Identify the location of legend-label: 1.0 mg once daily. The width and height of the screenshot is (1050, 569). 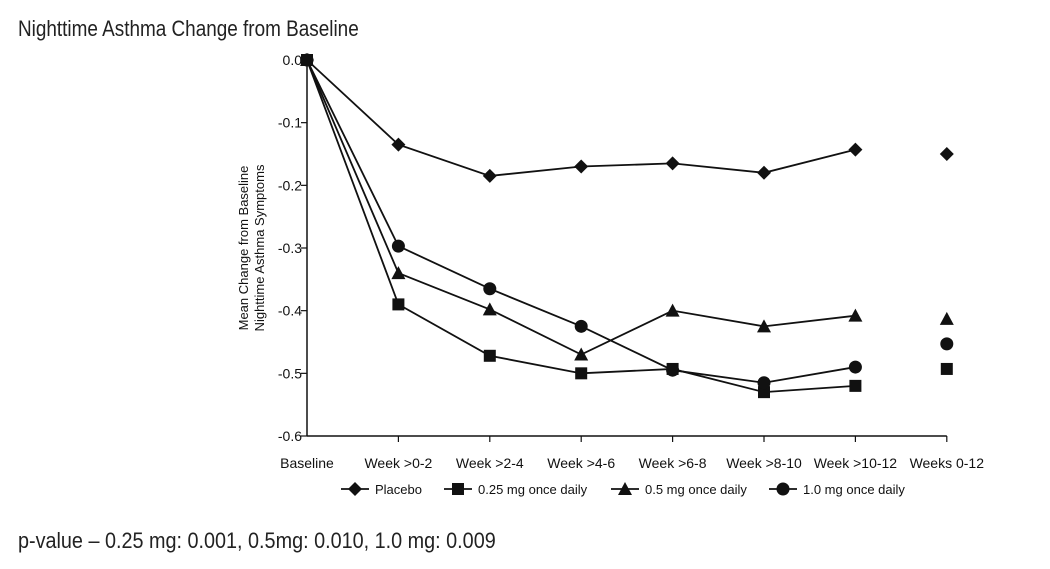
(854, 489).